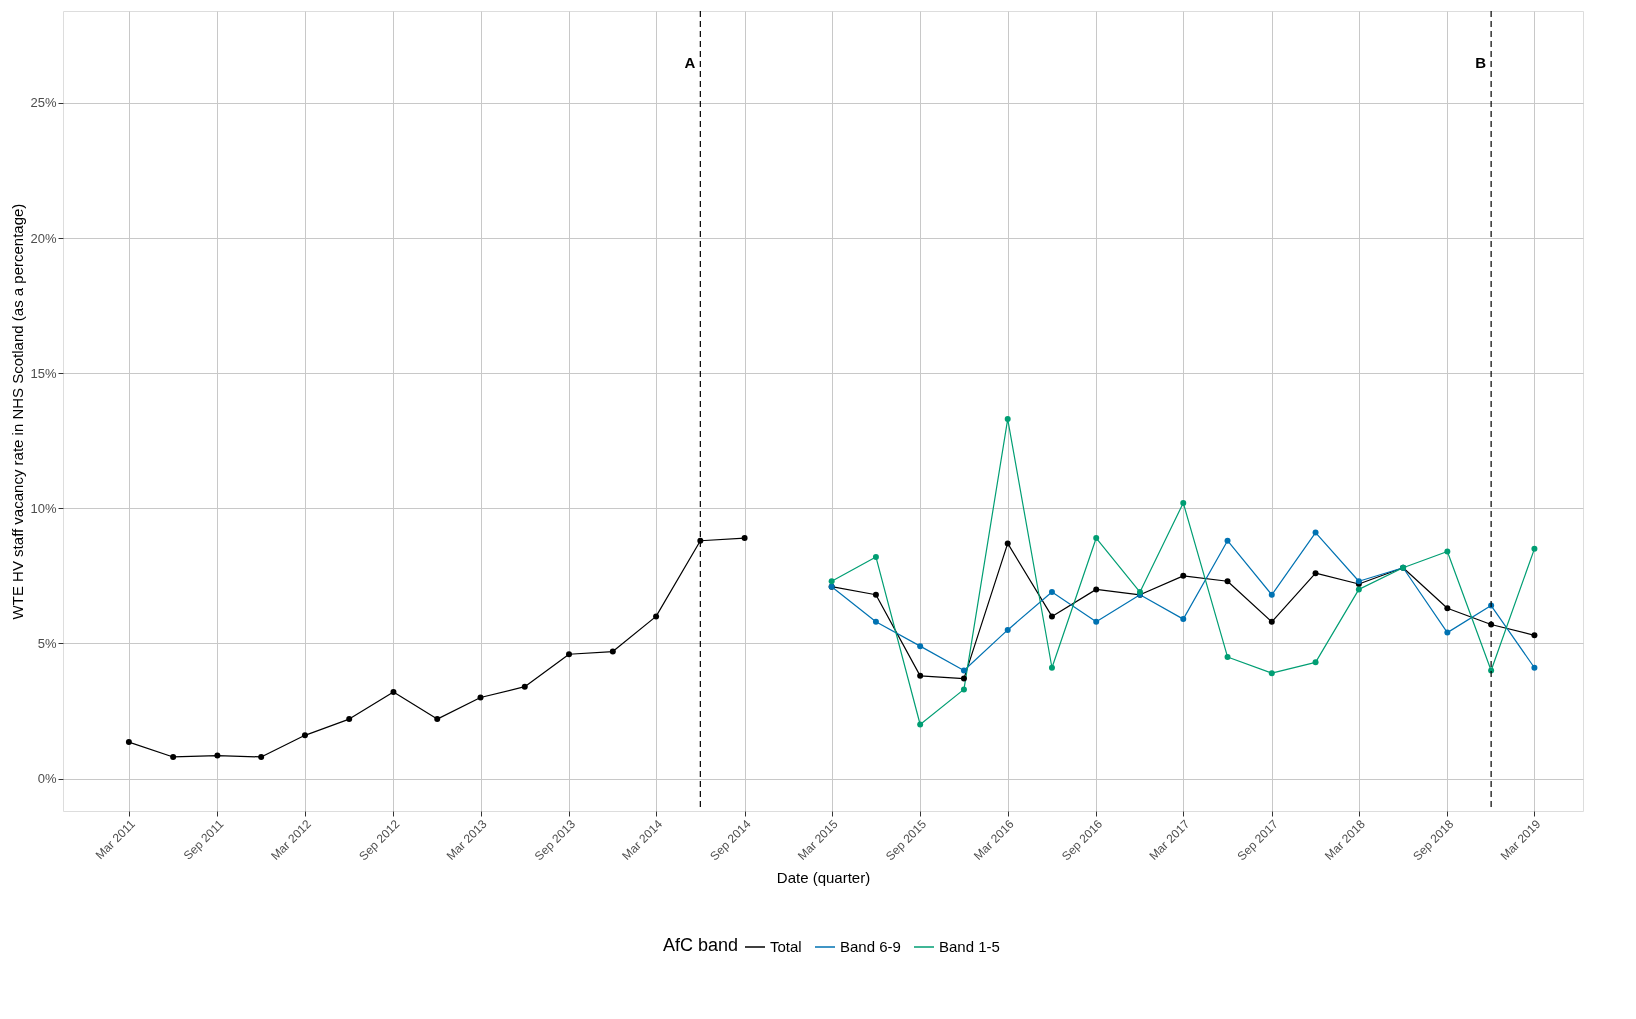  Describe the element at coordinates (823, 877) in the screenshot. I see `x-axis-title: Date (quarter)` at that location.